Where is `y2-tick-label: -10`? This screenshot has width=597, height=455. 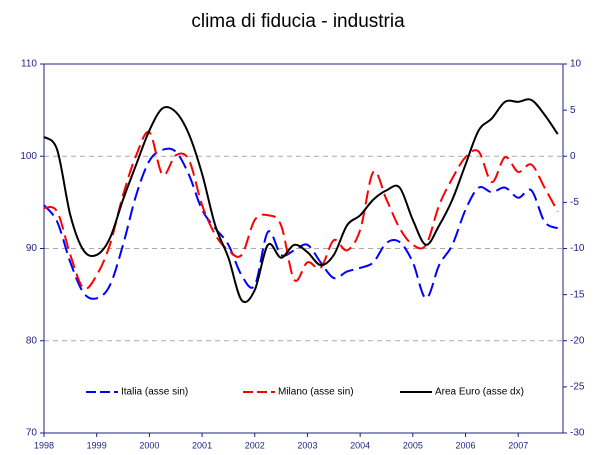 y2-tick-label: -10 is located at coordinates (577, 248).